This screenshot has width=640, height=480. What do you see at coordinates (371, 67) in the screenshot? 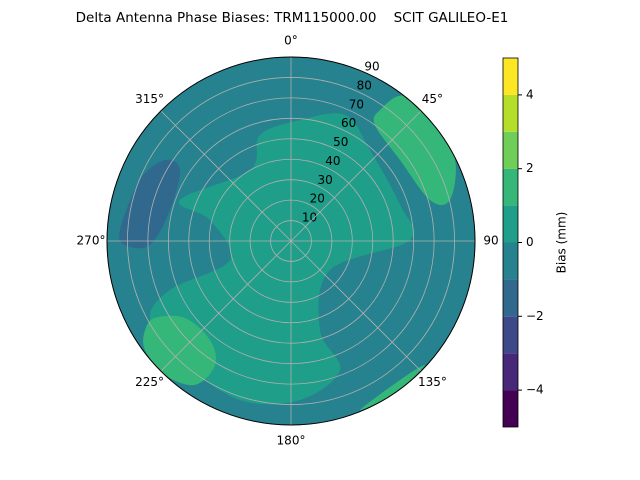
I see `radial-tick-label: 90` at bounding box center [371, 67].